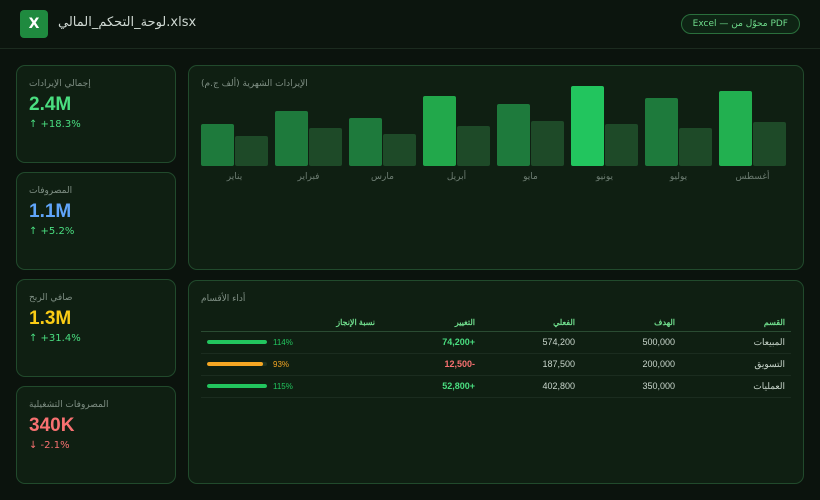  I want to click on kpi-change: ↑ +31.4%, so click(55, 338).